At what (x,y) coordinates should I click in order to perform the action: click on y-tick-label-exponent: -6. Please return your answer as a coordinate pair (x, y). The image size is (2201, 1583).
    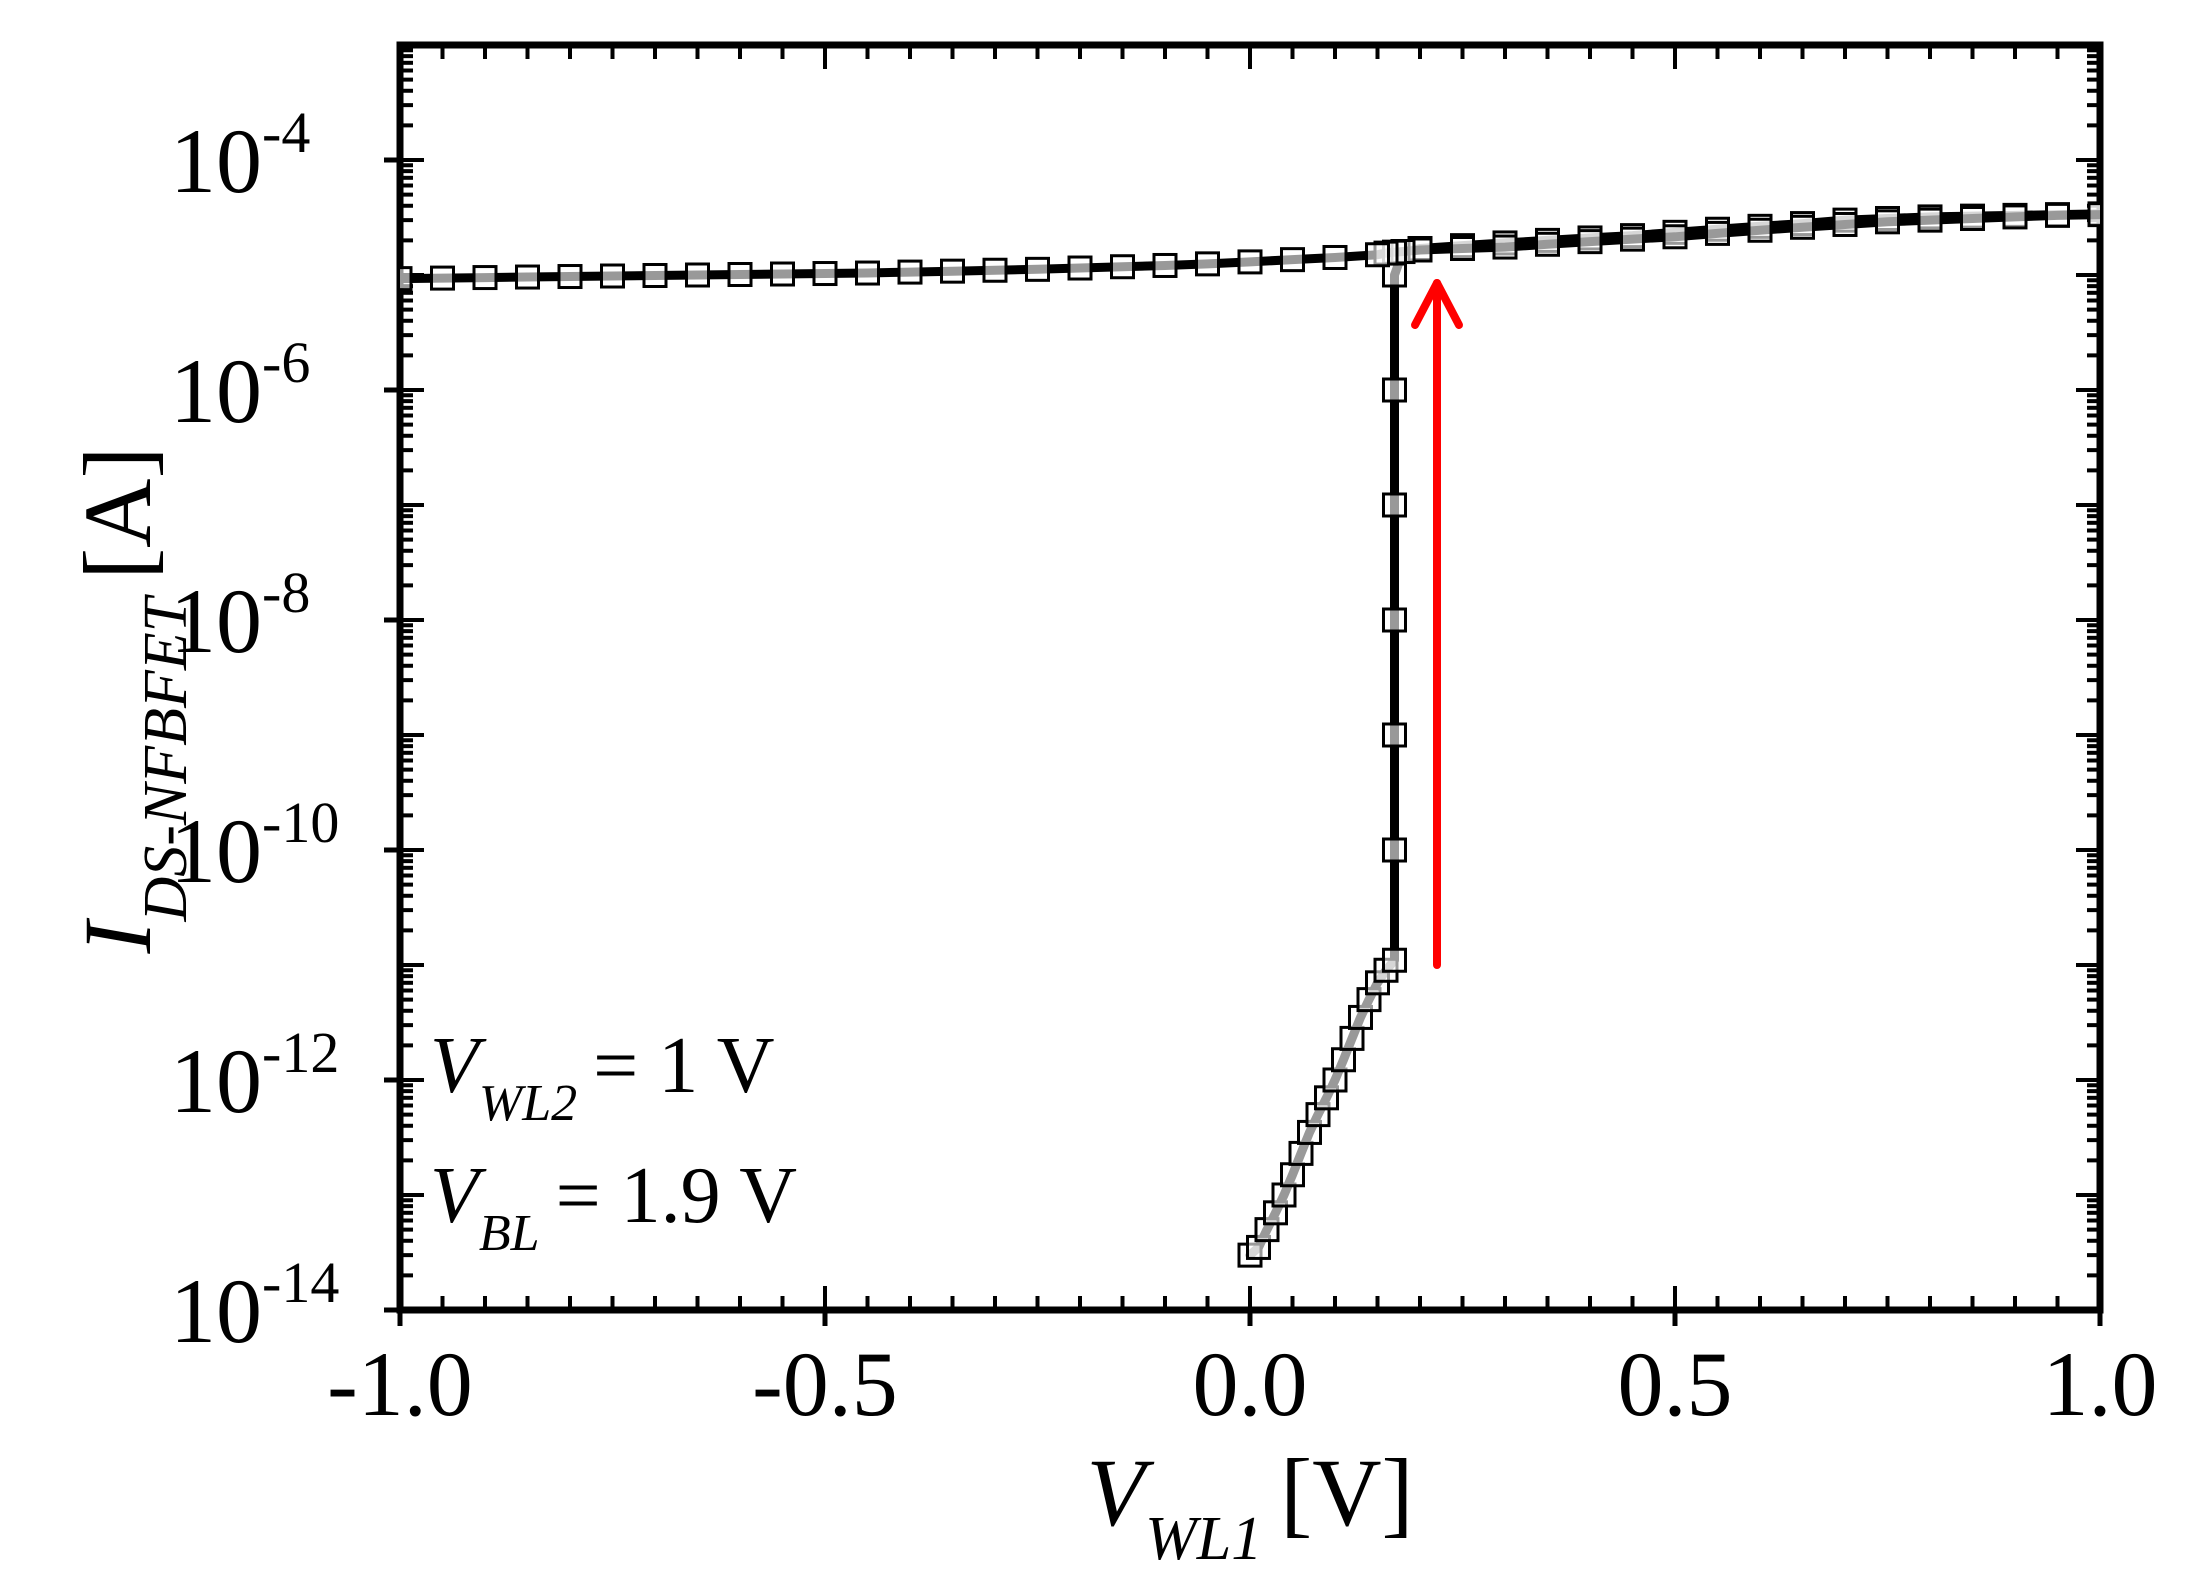
    Looking at the image, I should click on (286, 362).